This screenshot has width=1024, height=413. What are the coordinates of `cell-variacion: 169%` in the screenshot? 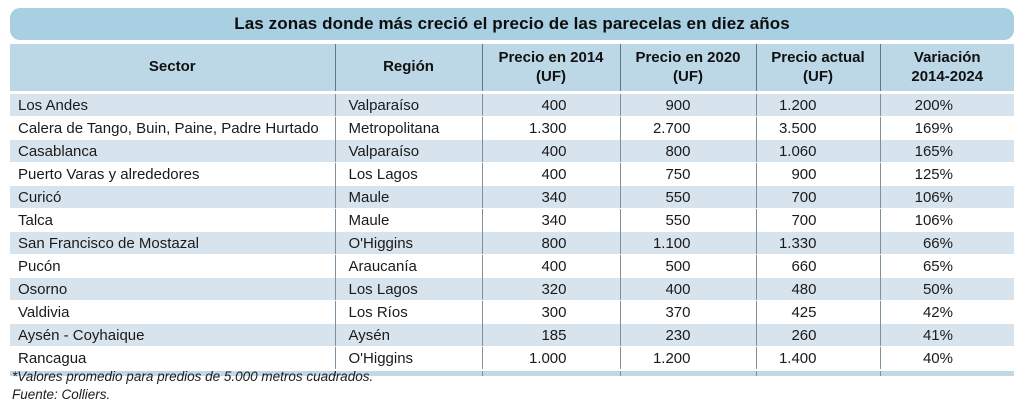 It's located at (933, 128).